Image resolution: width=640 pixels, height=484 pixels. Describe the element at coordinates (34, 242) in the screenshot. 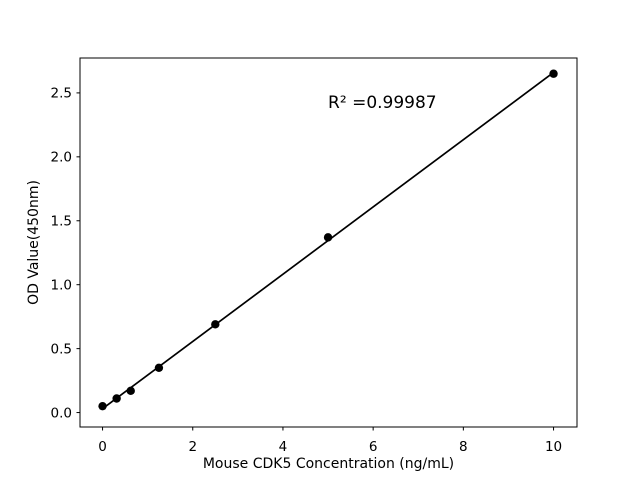

I see `y-axis-label: OD Value(450nm)` at that location.